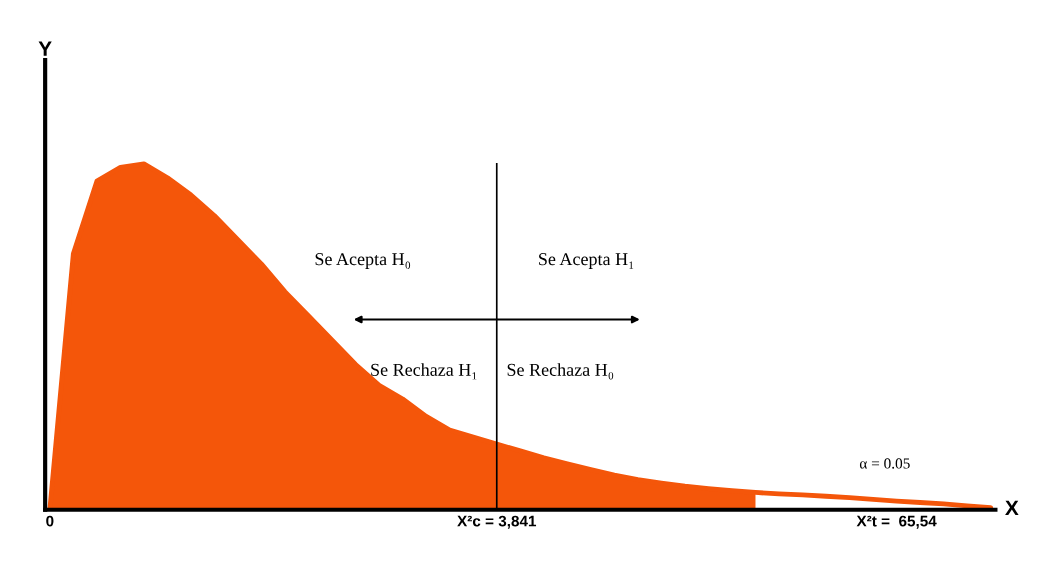 The image size is (1050, 562). What do you see at coordinates (586, 261) in the screenshot?
I see `annotation: Se Acepta H₁` at bounding box center [586, 261].